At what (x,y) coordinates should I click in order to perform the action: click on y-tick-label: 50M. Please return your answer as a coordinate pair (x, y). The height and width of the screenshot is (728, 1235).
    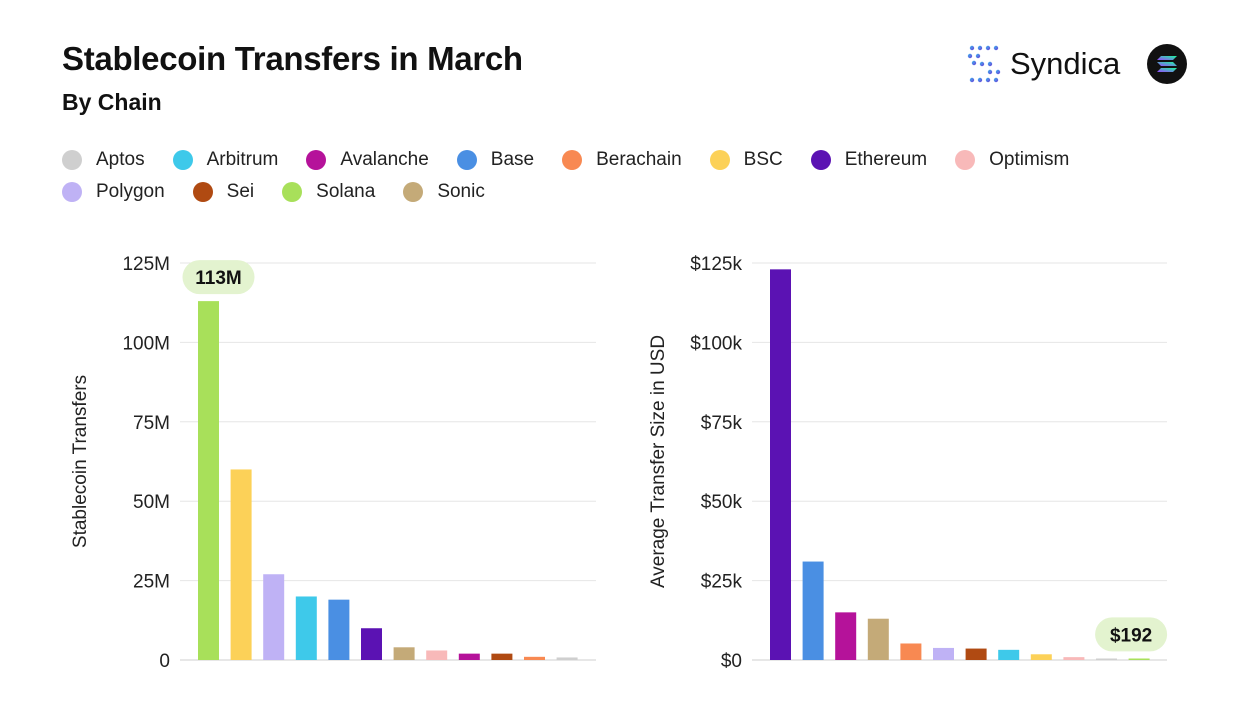
    Looking at the image, I should click on (151, 502).